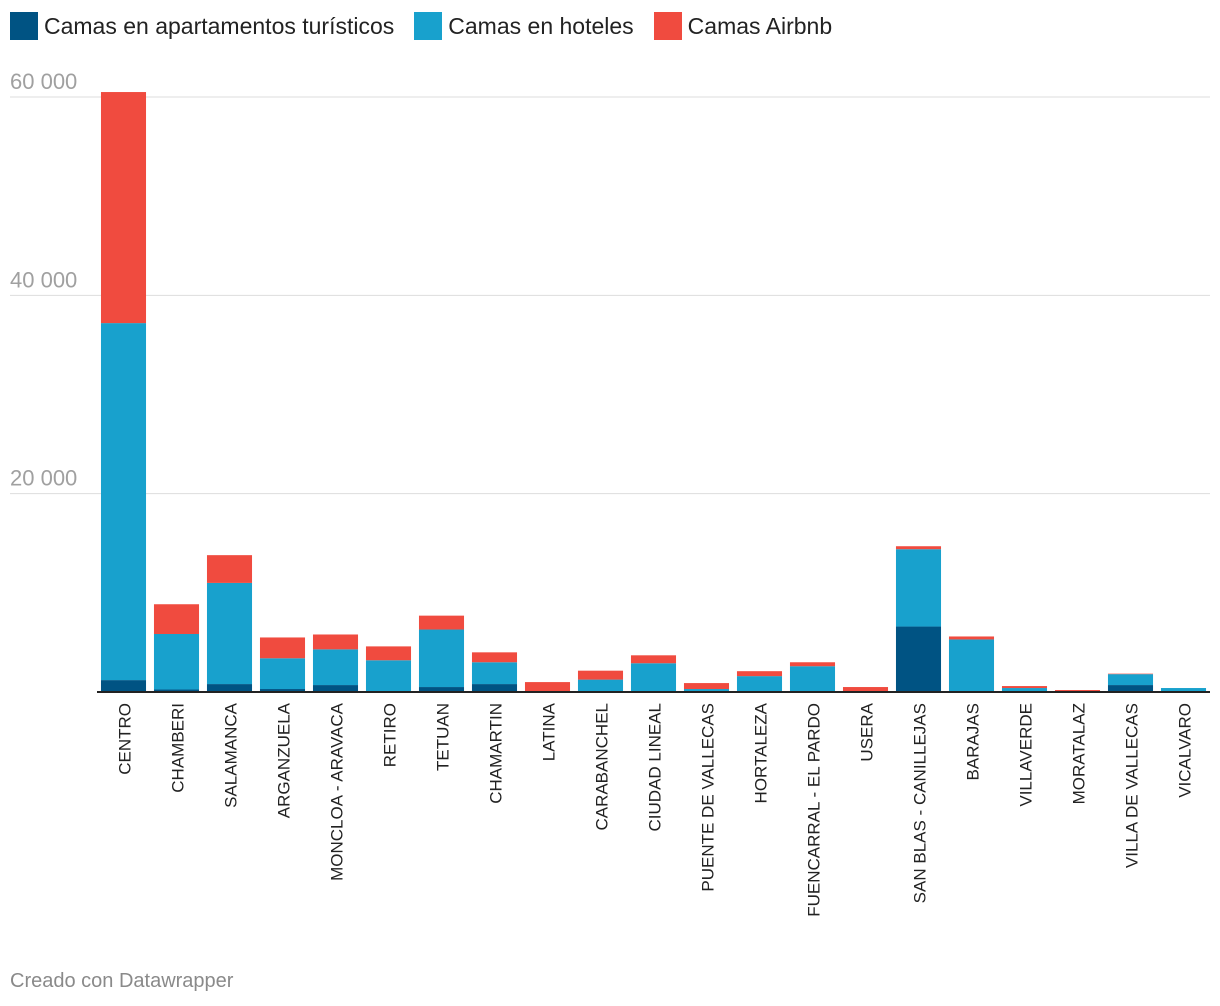 The image size is (1220, 1006). What do you see at coordinates (43, 478) in the screenshot?
I see `y-tick-label-20000: 20 000` at bounding box center [43, 478].